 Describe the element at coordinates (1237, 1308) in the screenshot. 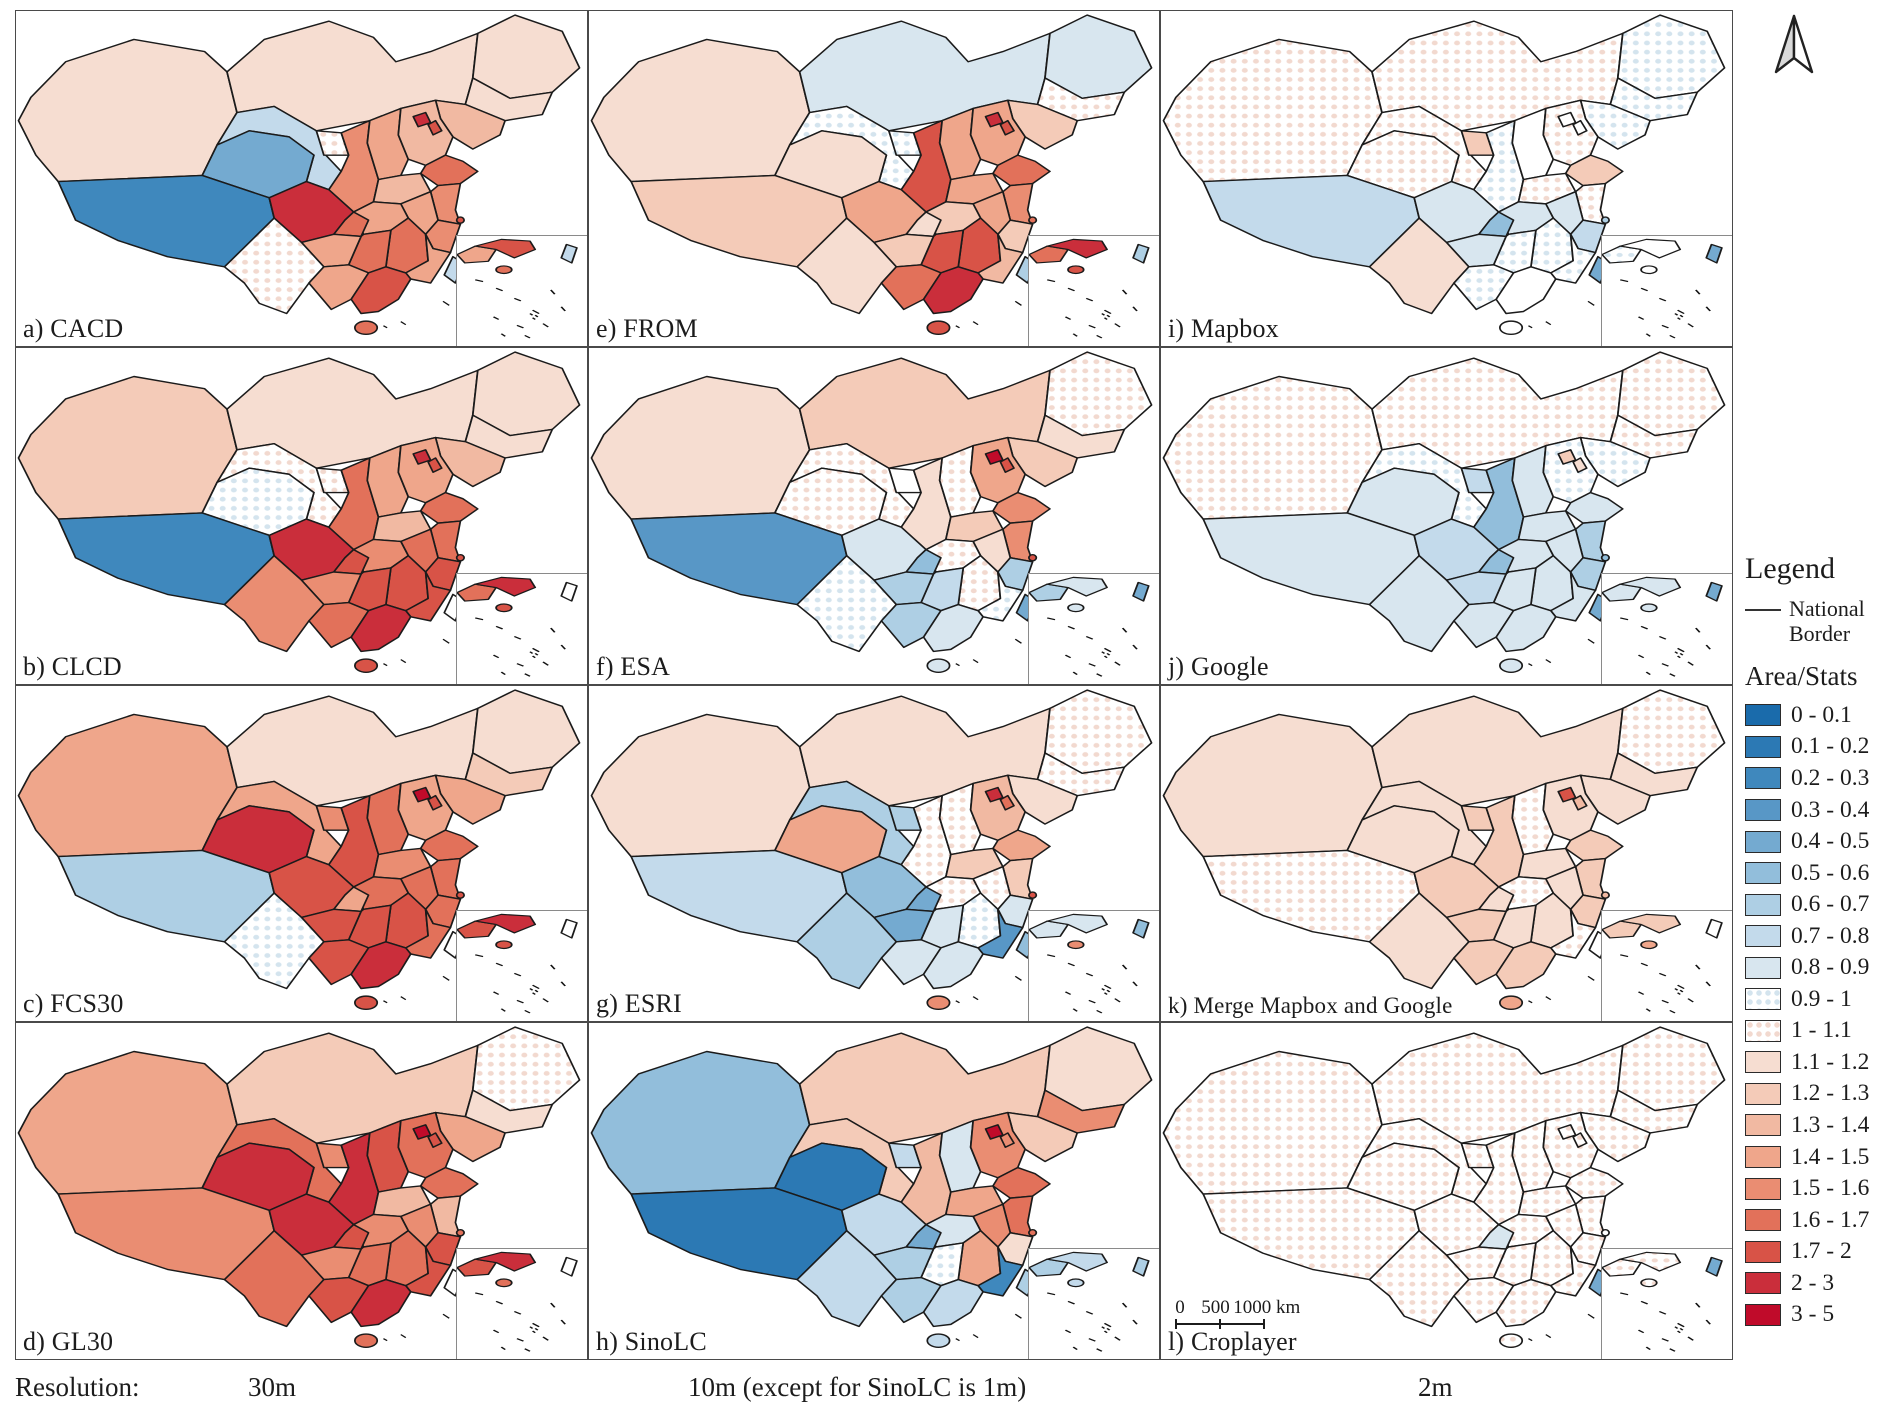

I see `scale-bar-labels: 0 500 1000 km` at that location.